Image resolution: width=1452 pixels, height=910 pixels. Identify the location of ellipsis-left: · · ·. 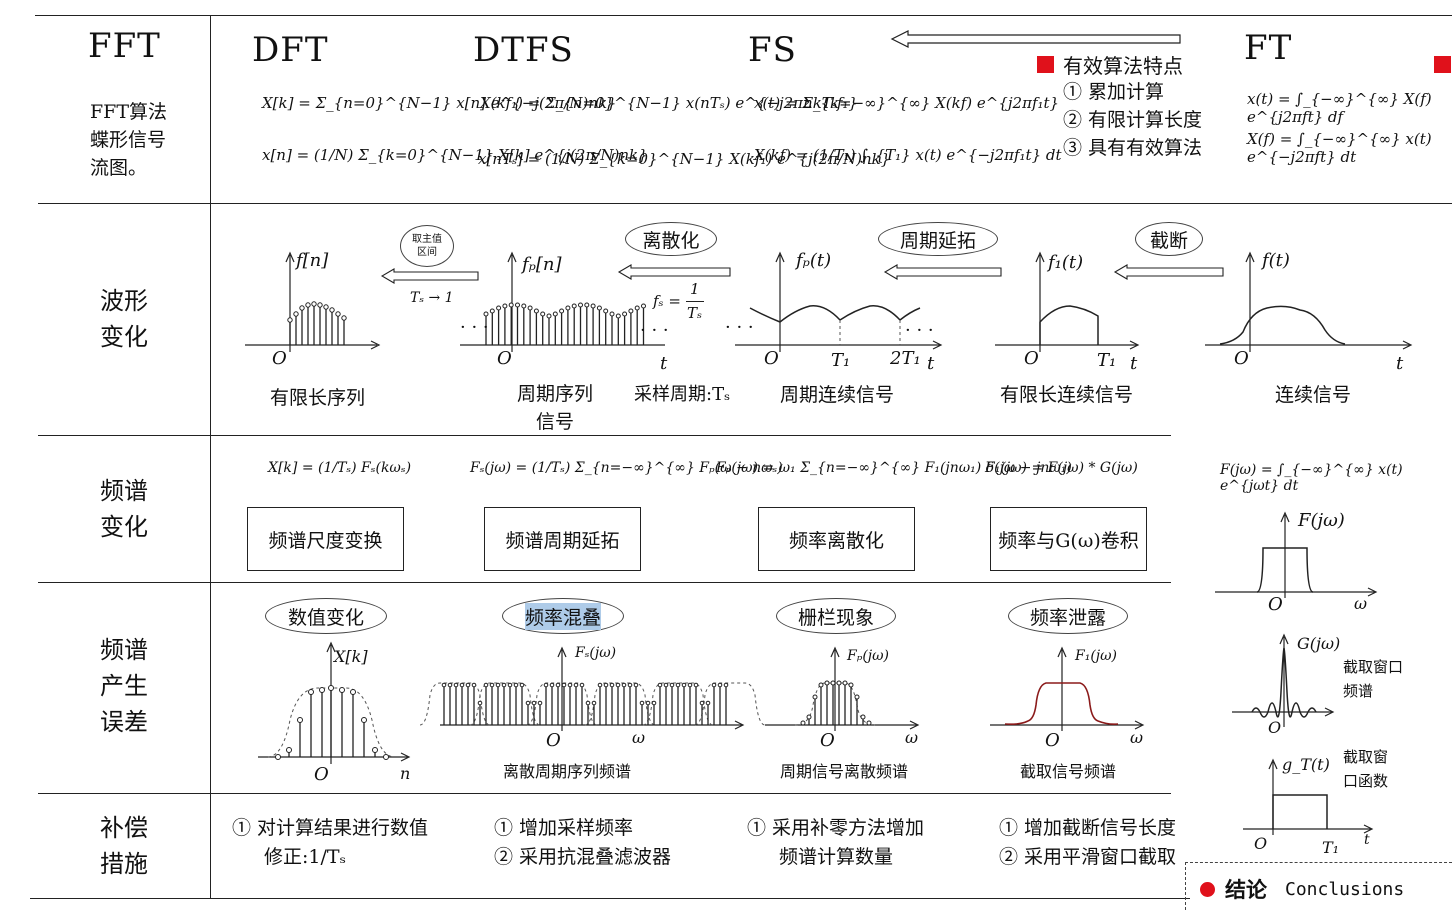
(739, 327).